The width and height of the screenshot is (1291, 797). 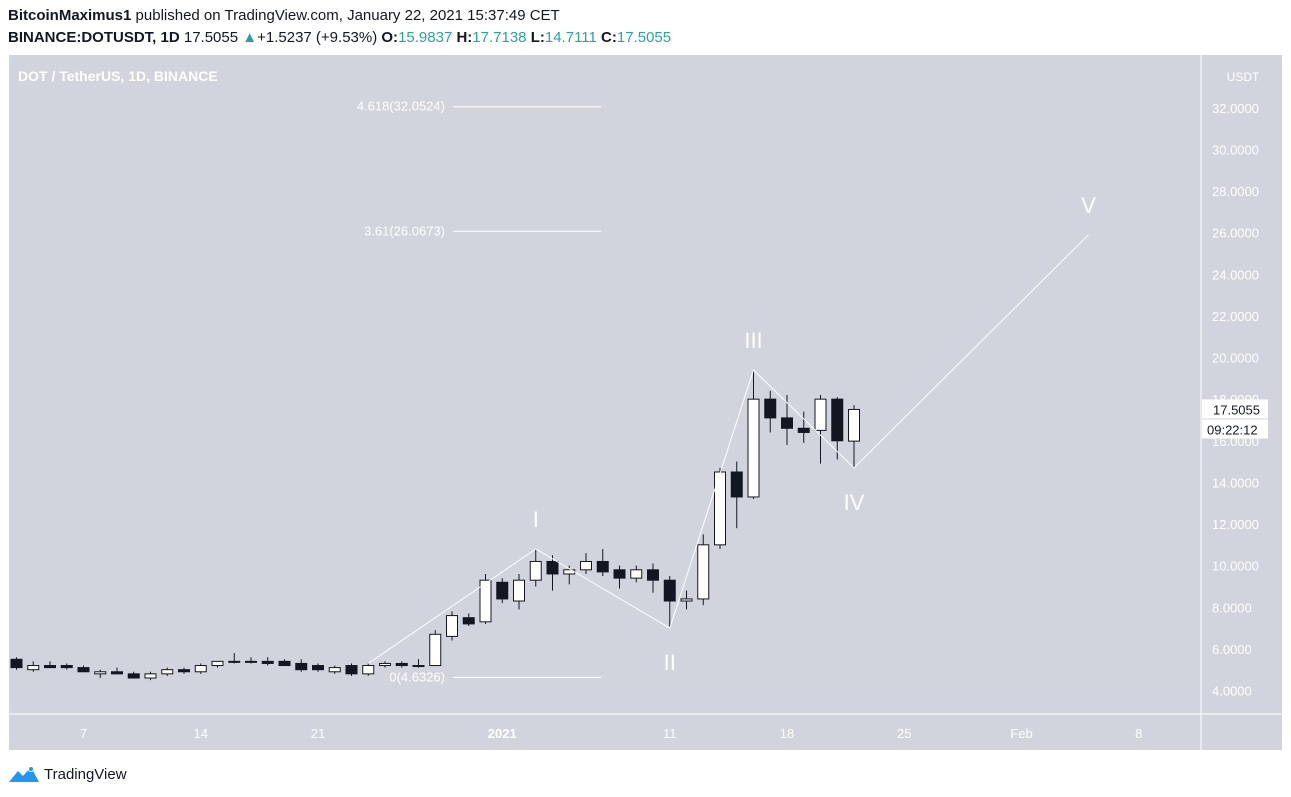 I want to click on wave-label: IV, so click(x=854, y=502).